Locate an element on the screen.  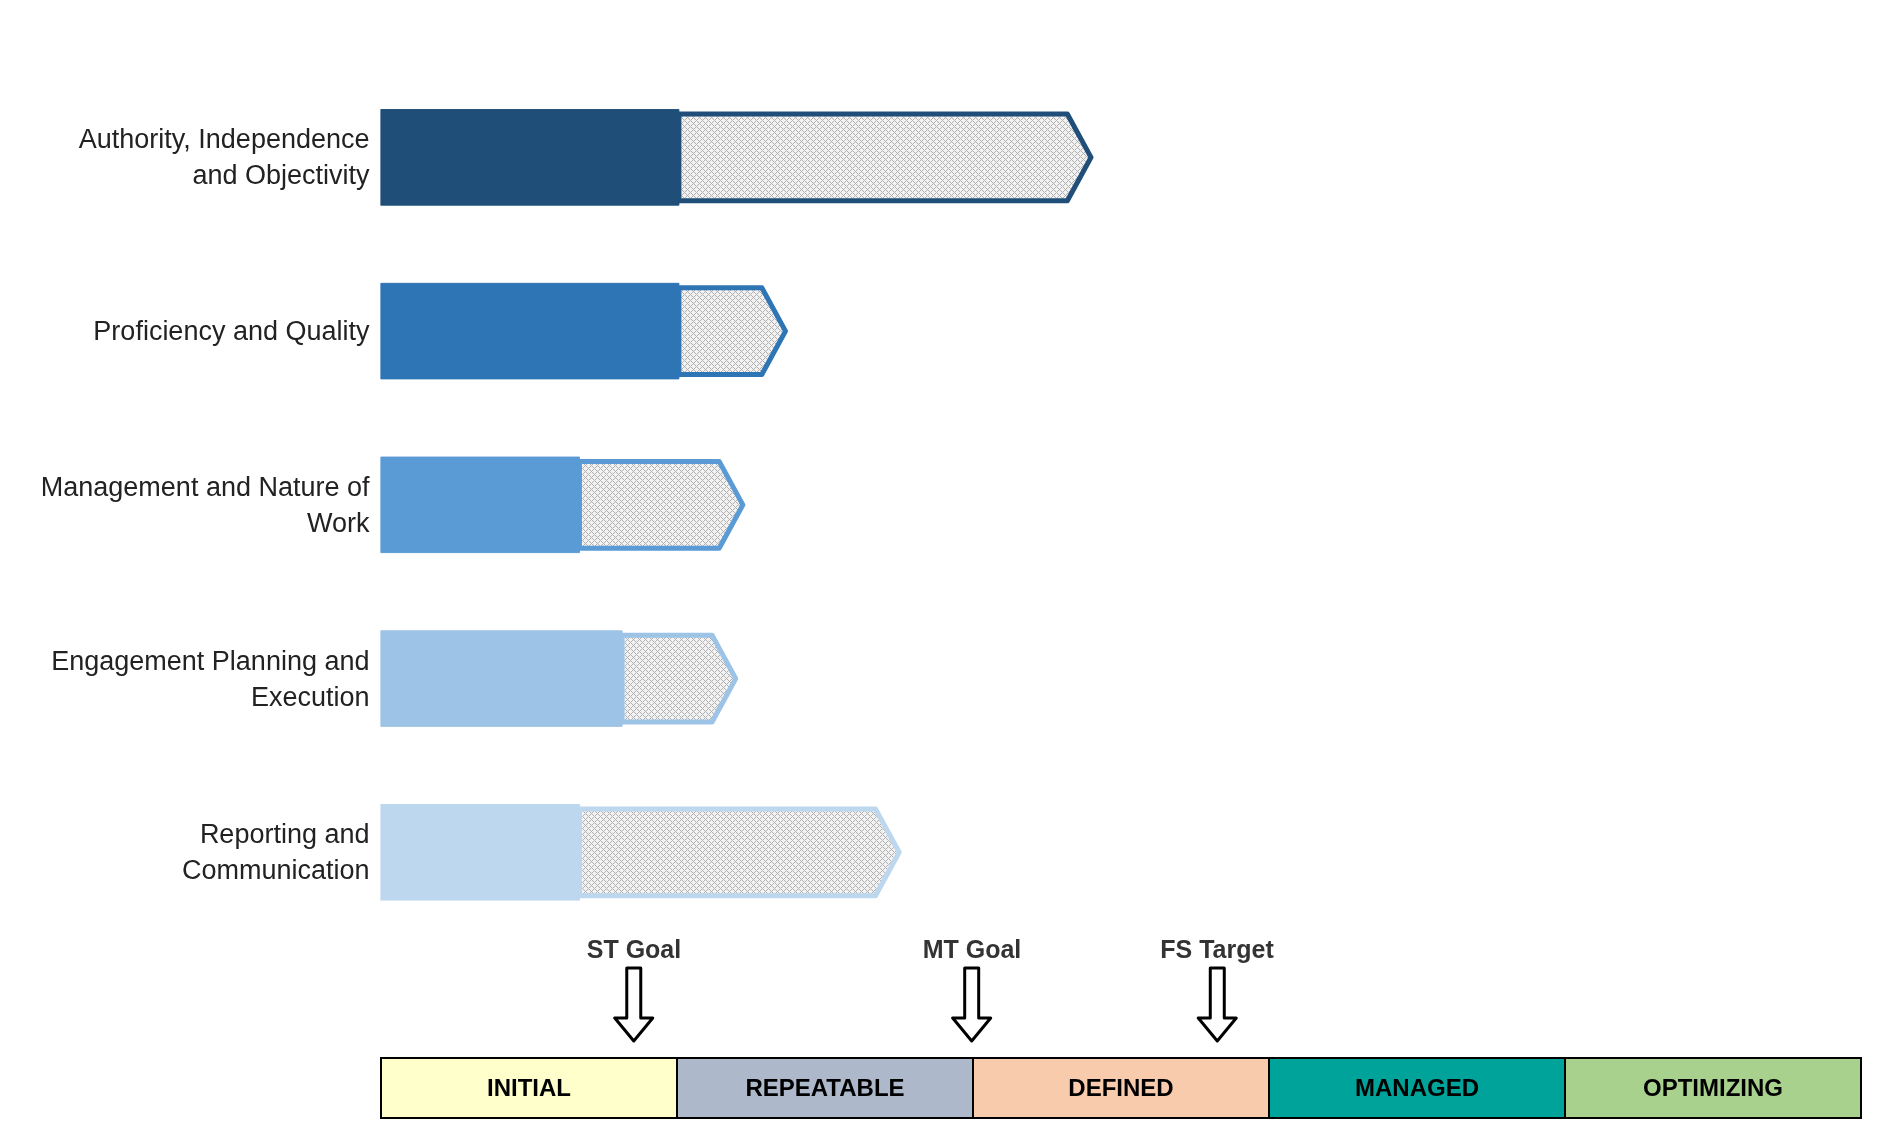
text: OPTIMIZING is located at coordinates (1713, 1088).